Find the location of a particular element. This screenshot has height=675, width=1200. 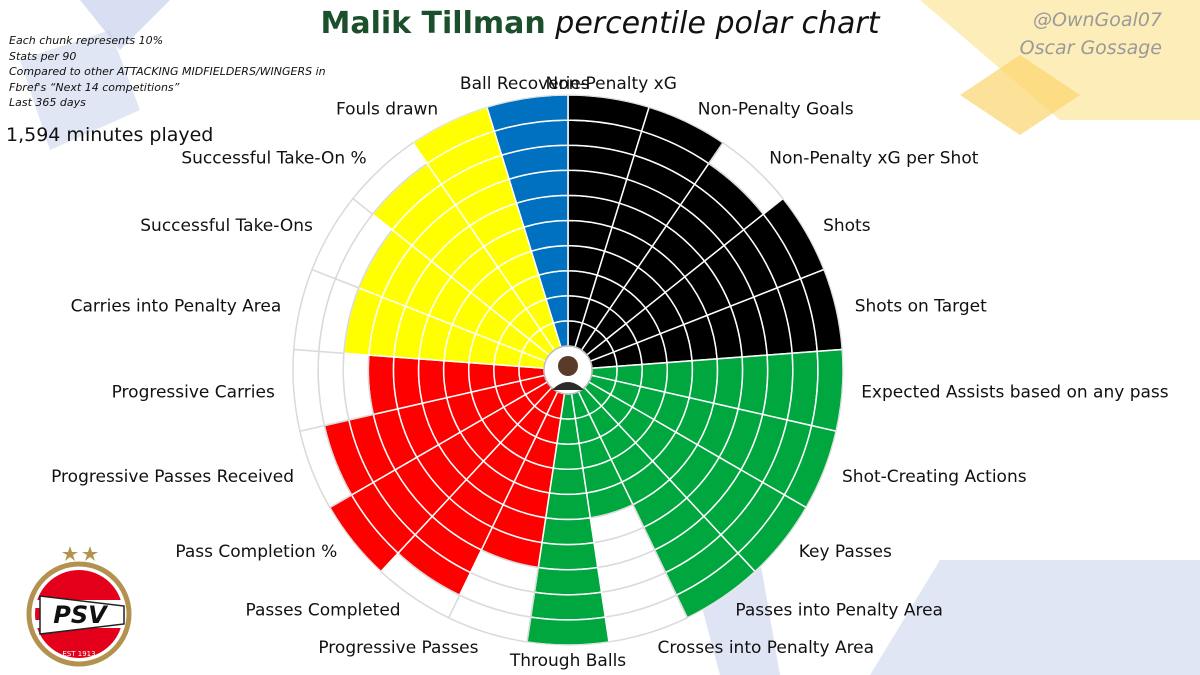

author-handle: @OwnGoal07 is located at coordinates (1097, 20).